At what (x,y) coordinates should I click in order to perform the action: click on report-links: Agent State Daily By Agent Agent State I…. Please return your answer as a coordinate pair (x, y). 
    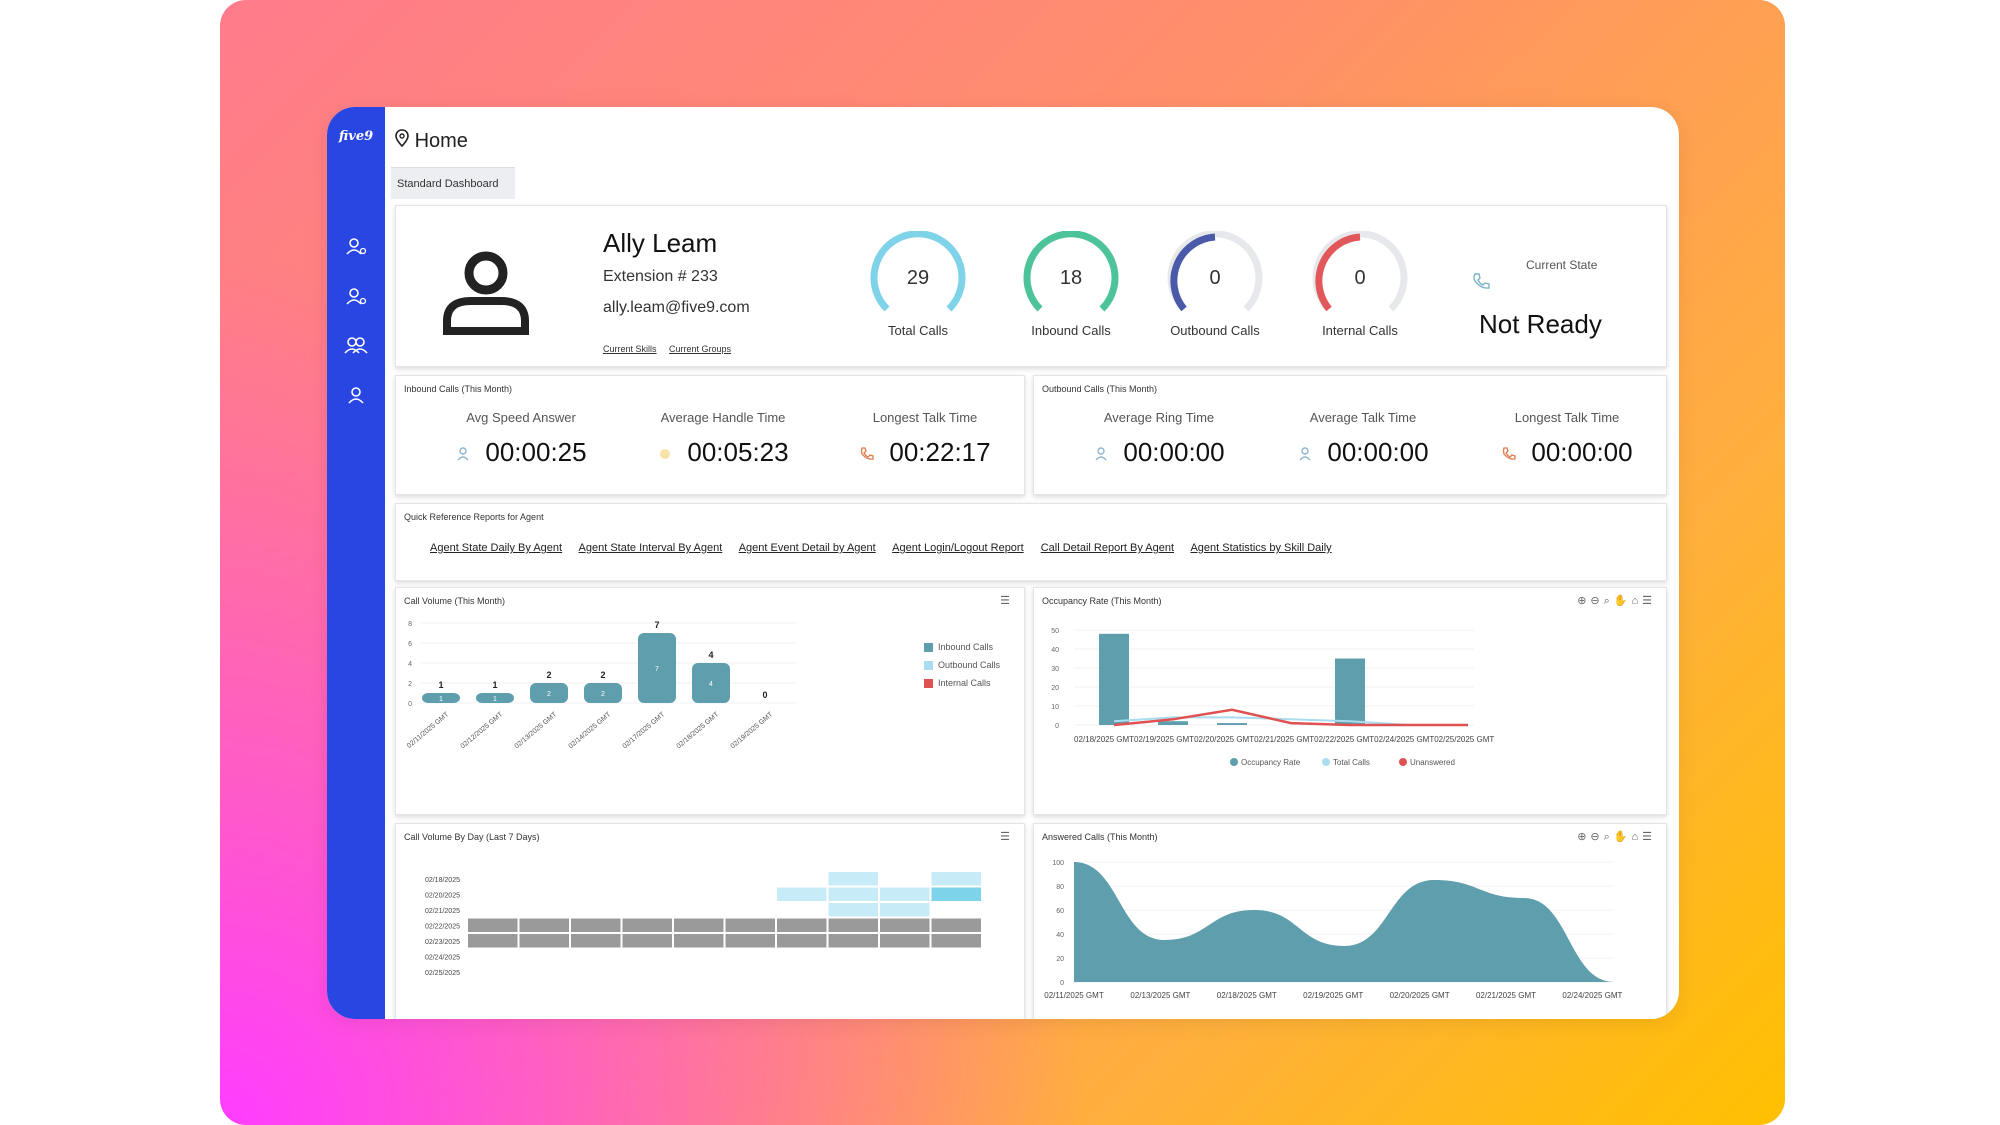
    Looking at the image, I should click on (888, 548).